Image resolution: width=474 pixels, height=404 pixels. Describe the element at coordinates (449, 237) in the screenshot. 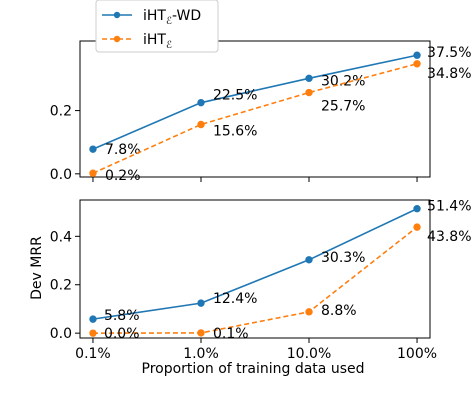

I see `data-label: 43.8%` at that location.